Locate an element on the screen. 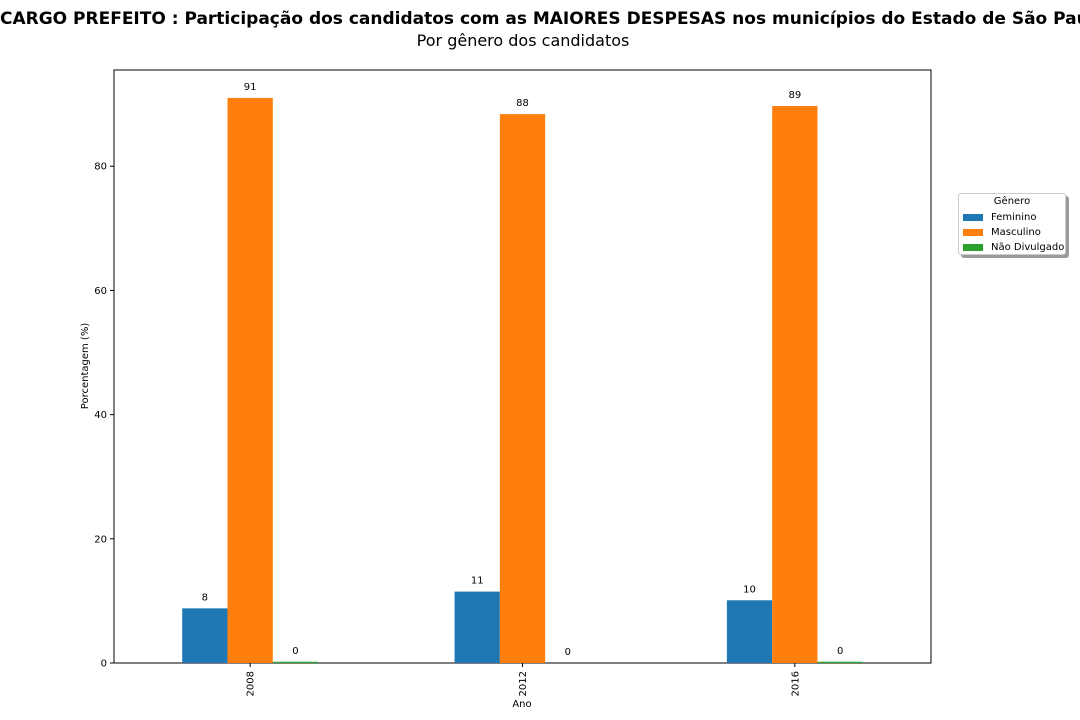 The image size is (1080, 720). bar-n-o-divulgado-2008 is located at coordinates (295, 662).